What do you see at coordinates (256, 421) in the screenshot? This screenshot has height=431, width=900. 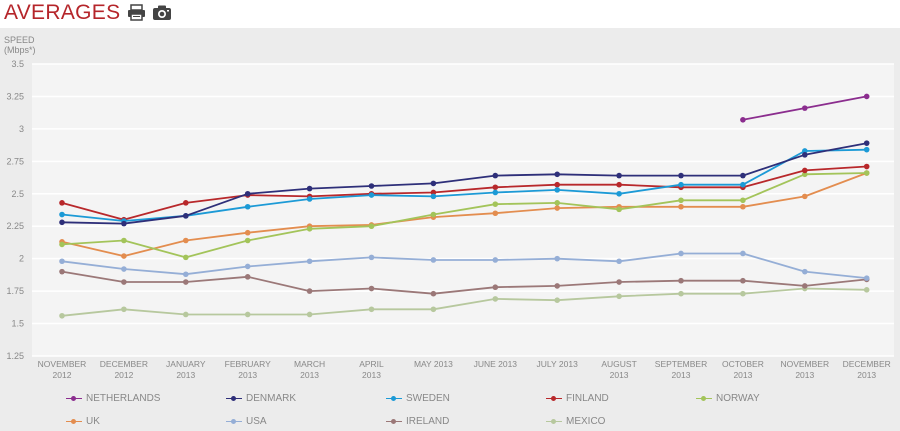 I see `legend-label: USA` at bounding box center [256, 421].